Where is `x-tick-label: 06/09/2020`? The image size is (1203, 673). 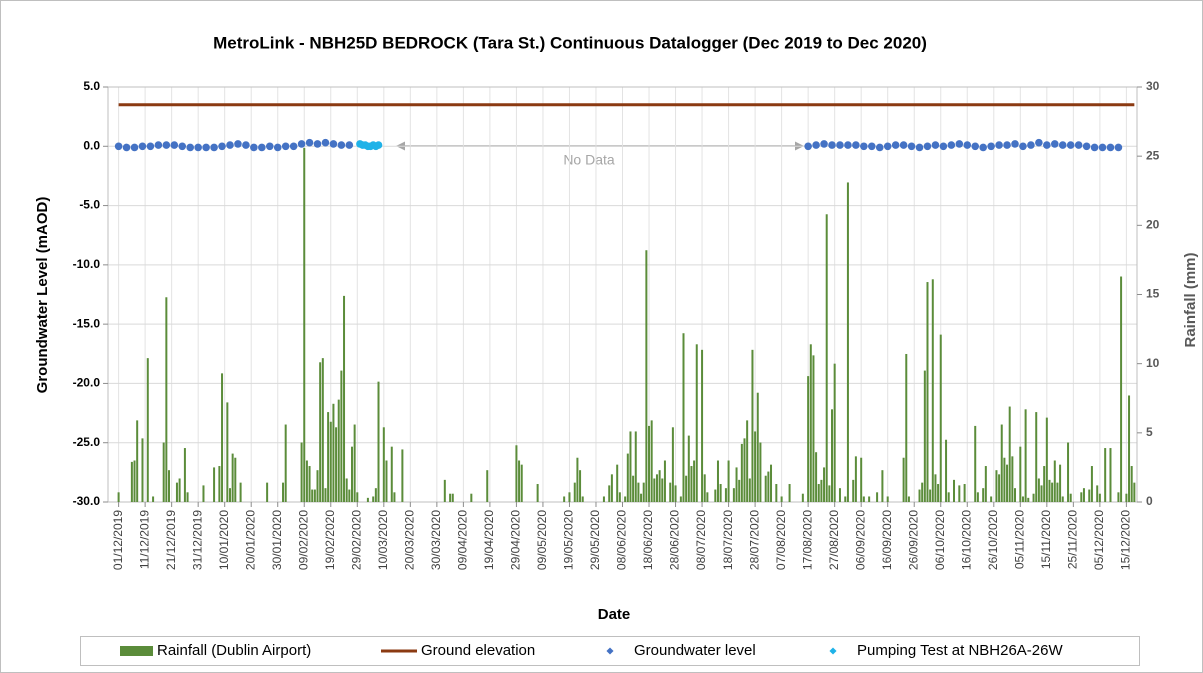
x-tick-label: 06/09/2020 is located at coordinates (860, 540).